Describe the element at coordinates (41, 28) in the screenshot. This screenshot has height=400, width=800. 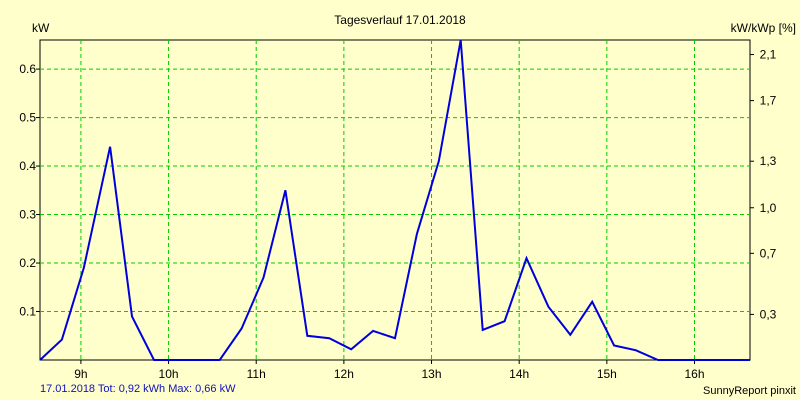
I see `y-axis-label-left: kW` at that location.